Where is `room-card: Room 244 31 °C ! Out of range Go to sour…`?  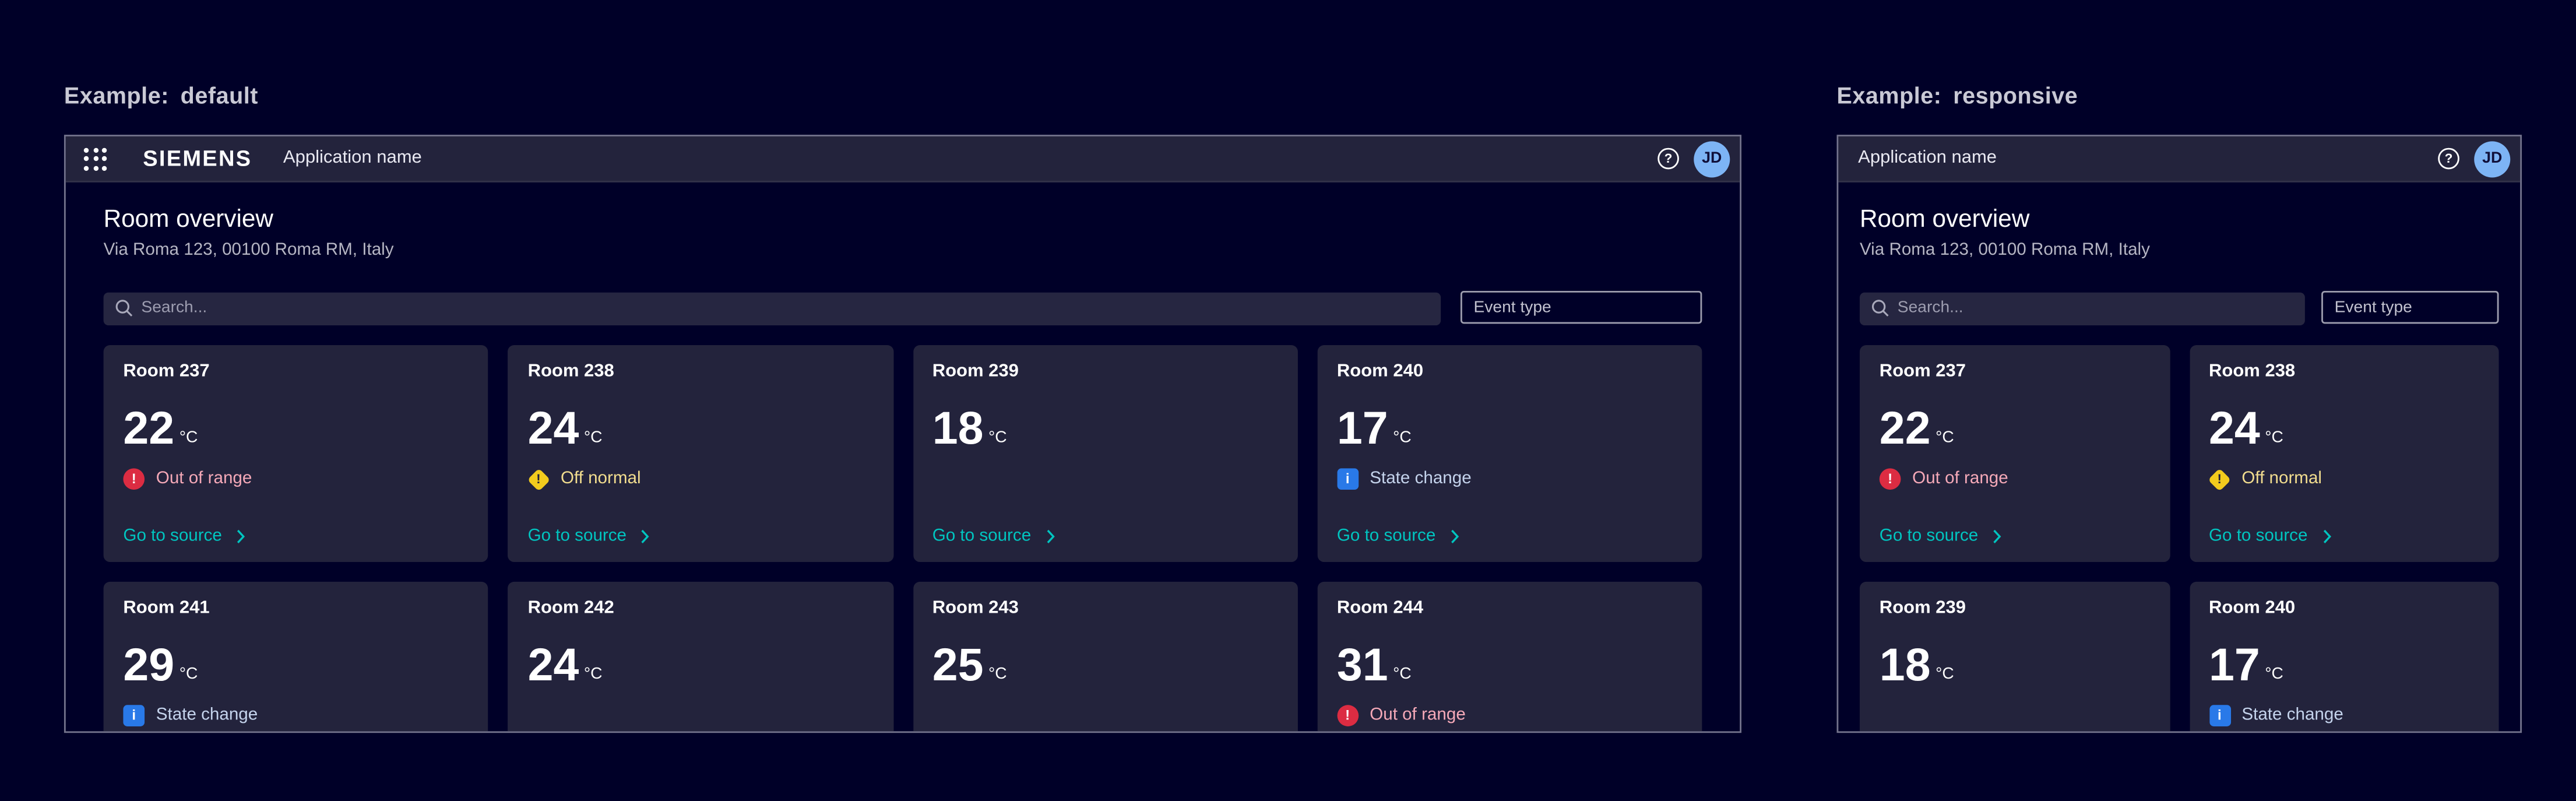
room-card: Room 244 31 °C ! Out of range Go to sour… is located at coordinates (1510, 656).